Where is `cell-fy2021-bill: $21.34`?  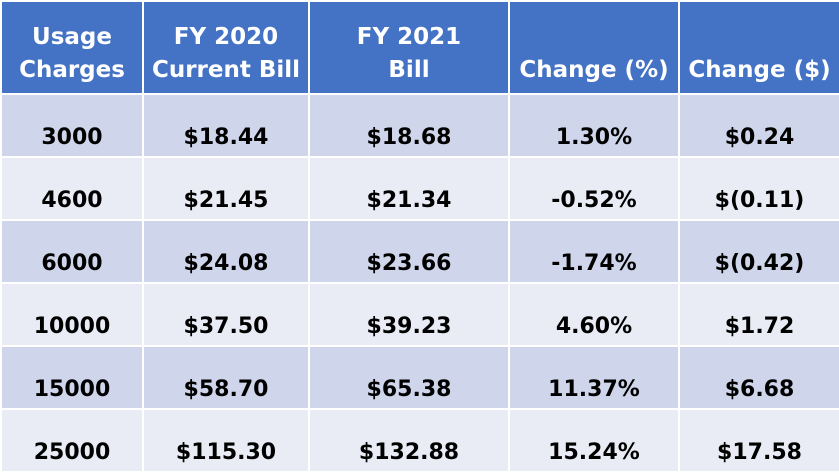 cell-fy2021-bill: $21.34 is located at coordinates (409, 188).